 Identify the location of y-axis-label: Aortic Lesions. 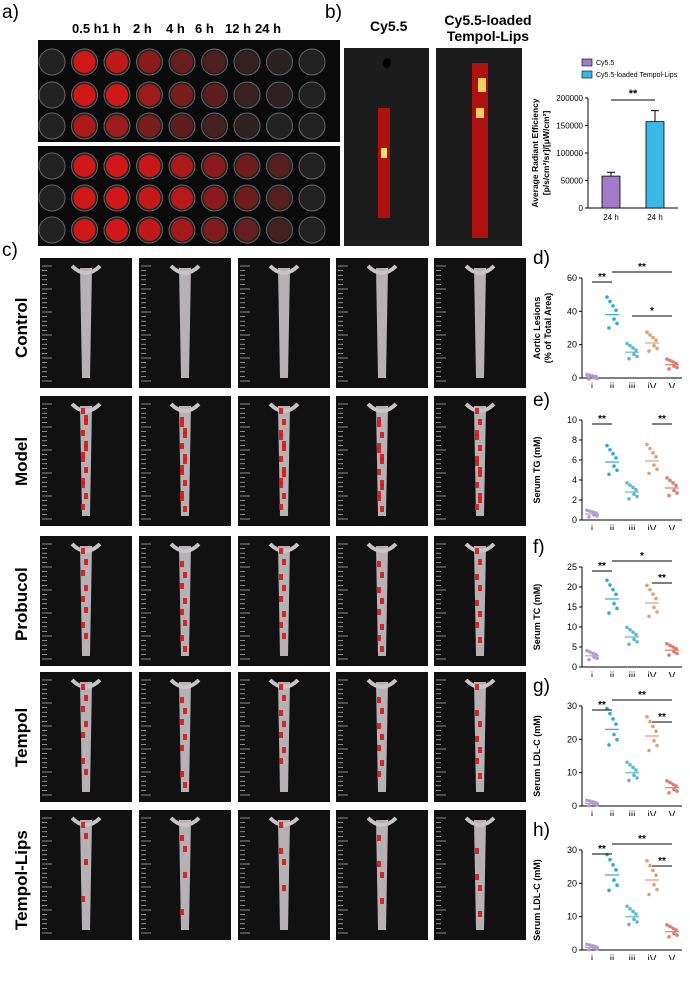
(537, 328).